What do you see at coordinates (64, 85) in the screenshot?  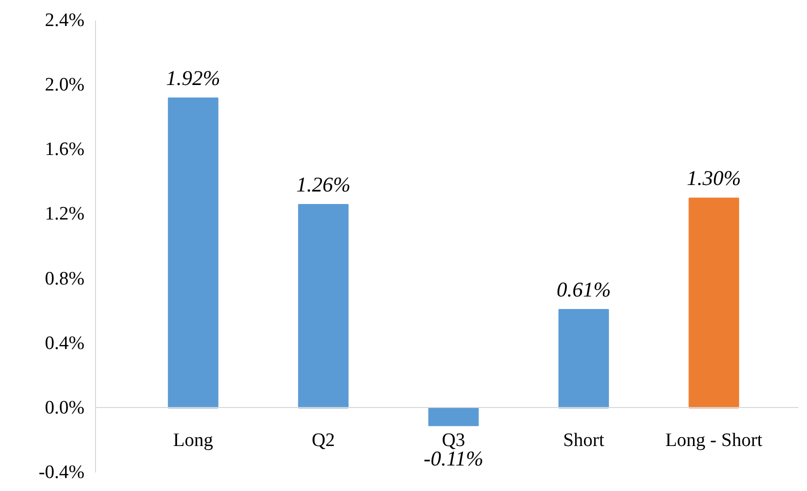 I see `y-tick-label: 2.0%` at bounding box center [64, 85].